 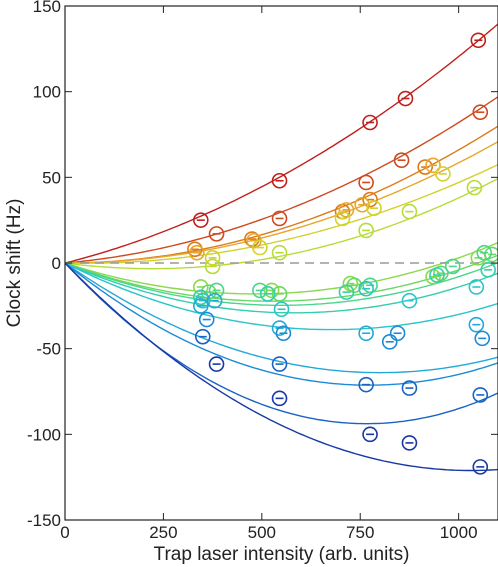 I want to click on y-tick-label: 50, so click(x=51, y=177).